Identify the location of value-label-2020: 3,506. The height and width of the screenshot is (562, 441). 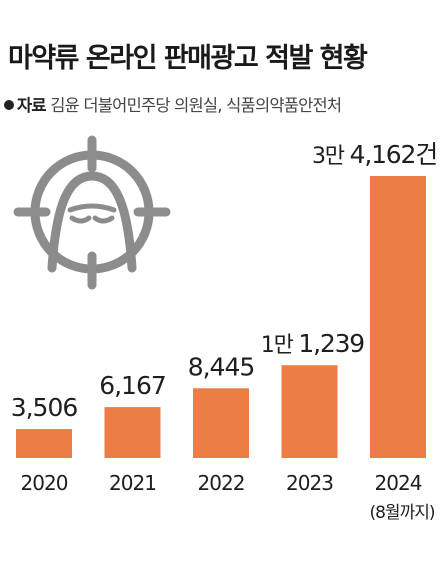
(44, 407).